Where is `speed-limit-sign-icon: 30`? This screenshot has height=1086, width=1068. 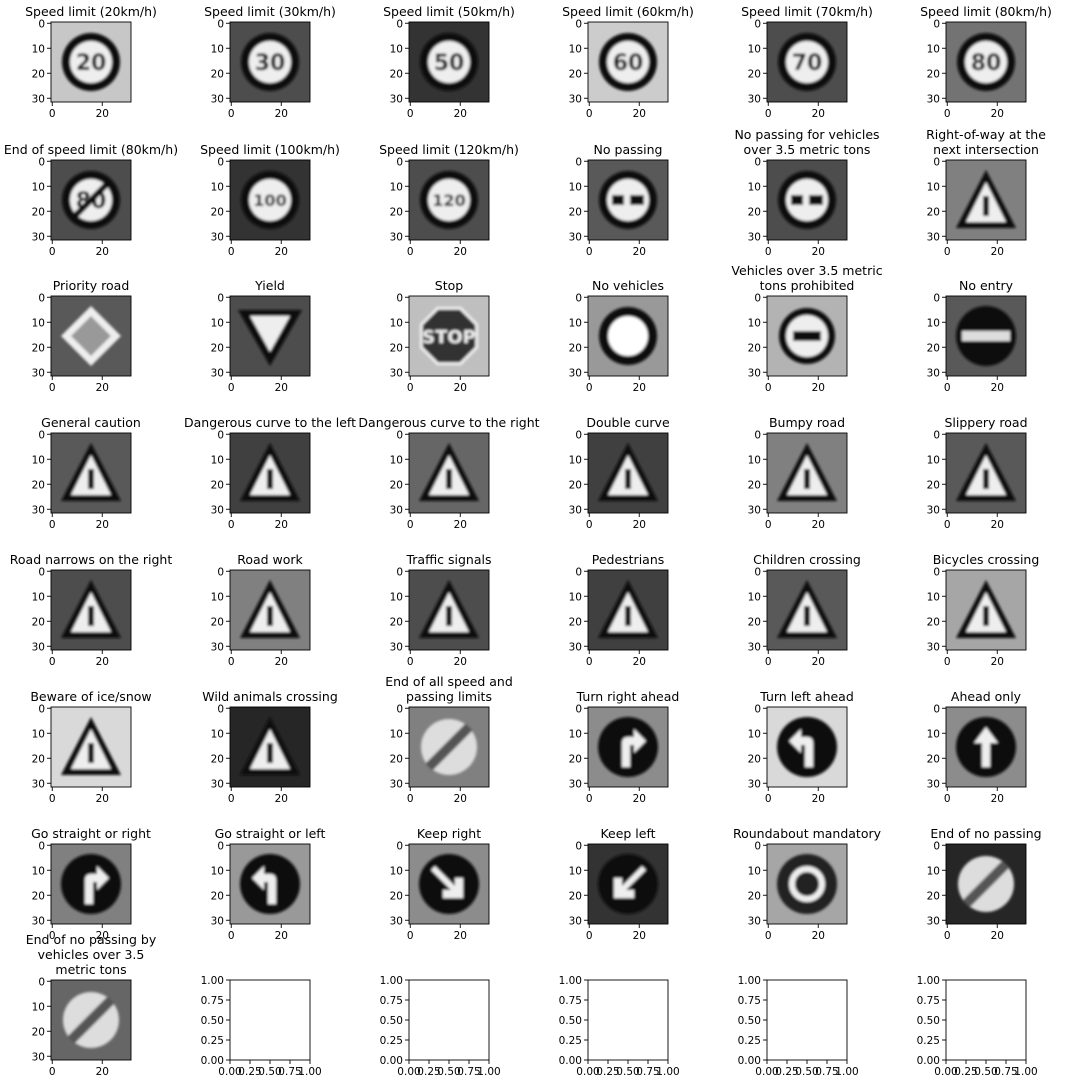
speed-limit-sign-icon: 30 is located at coordinates (270, 62).